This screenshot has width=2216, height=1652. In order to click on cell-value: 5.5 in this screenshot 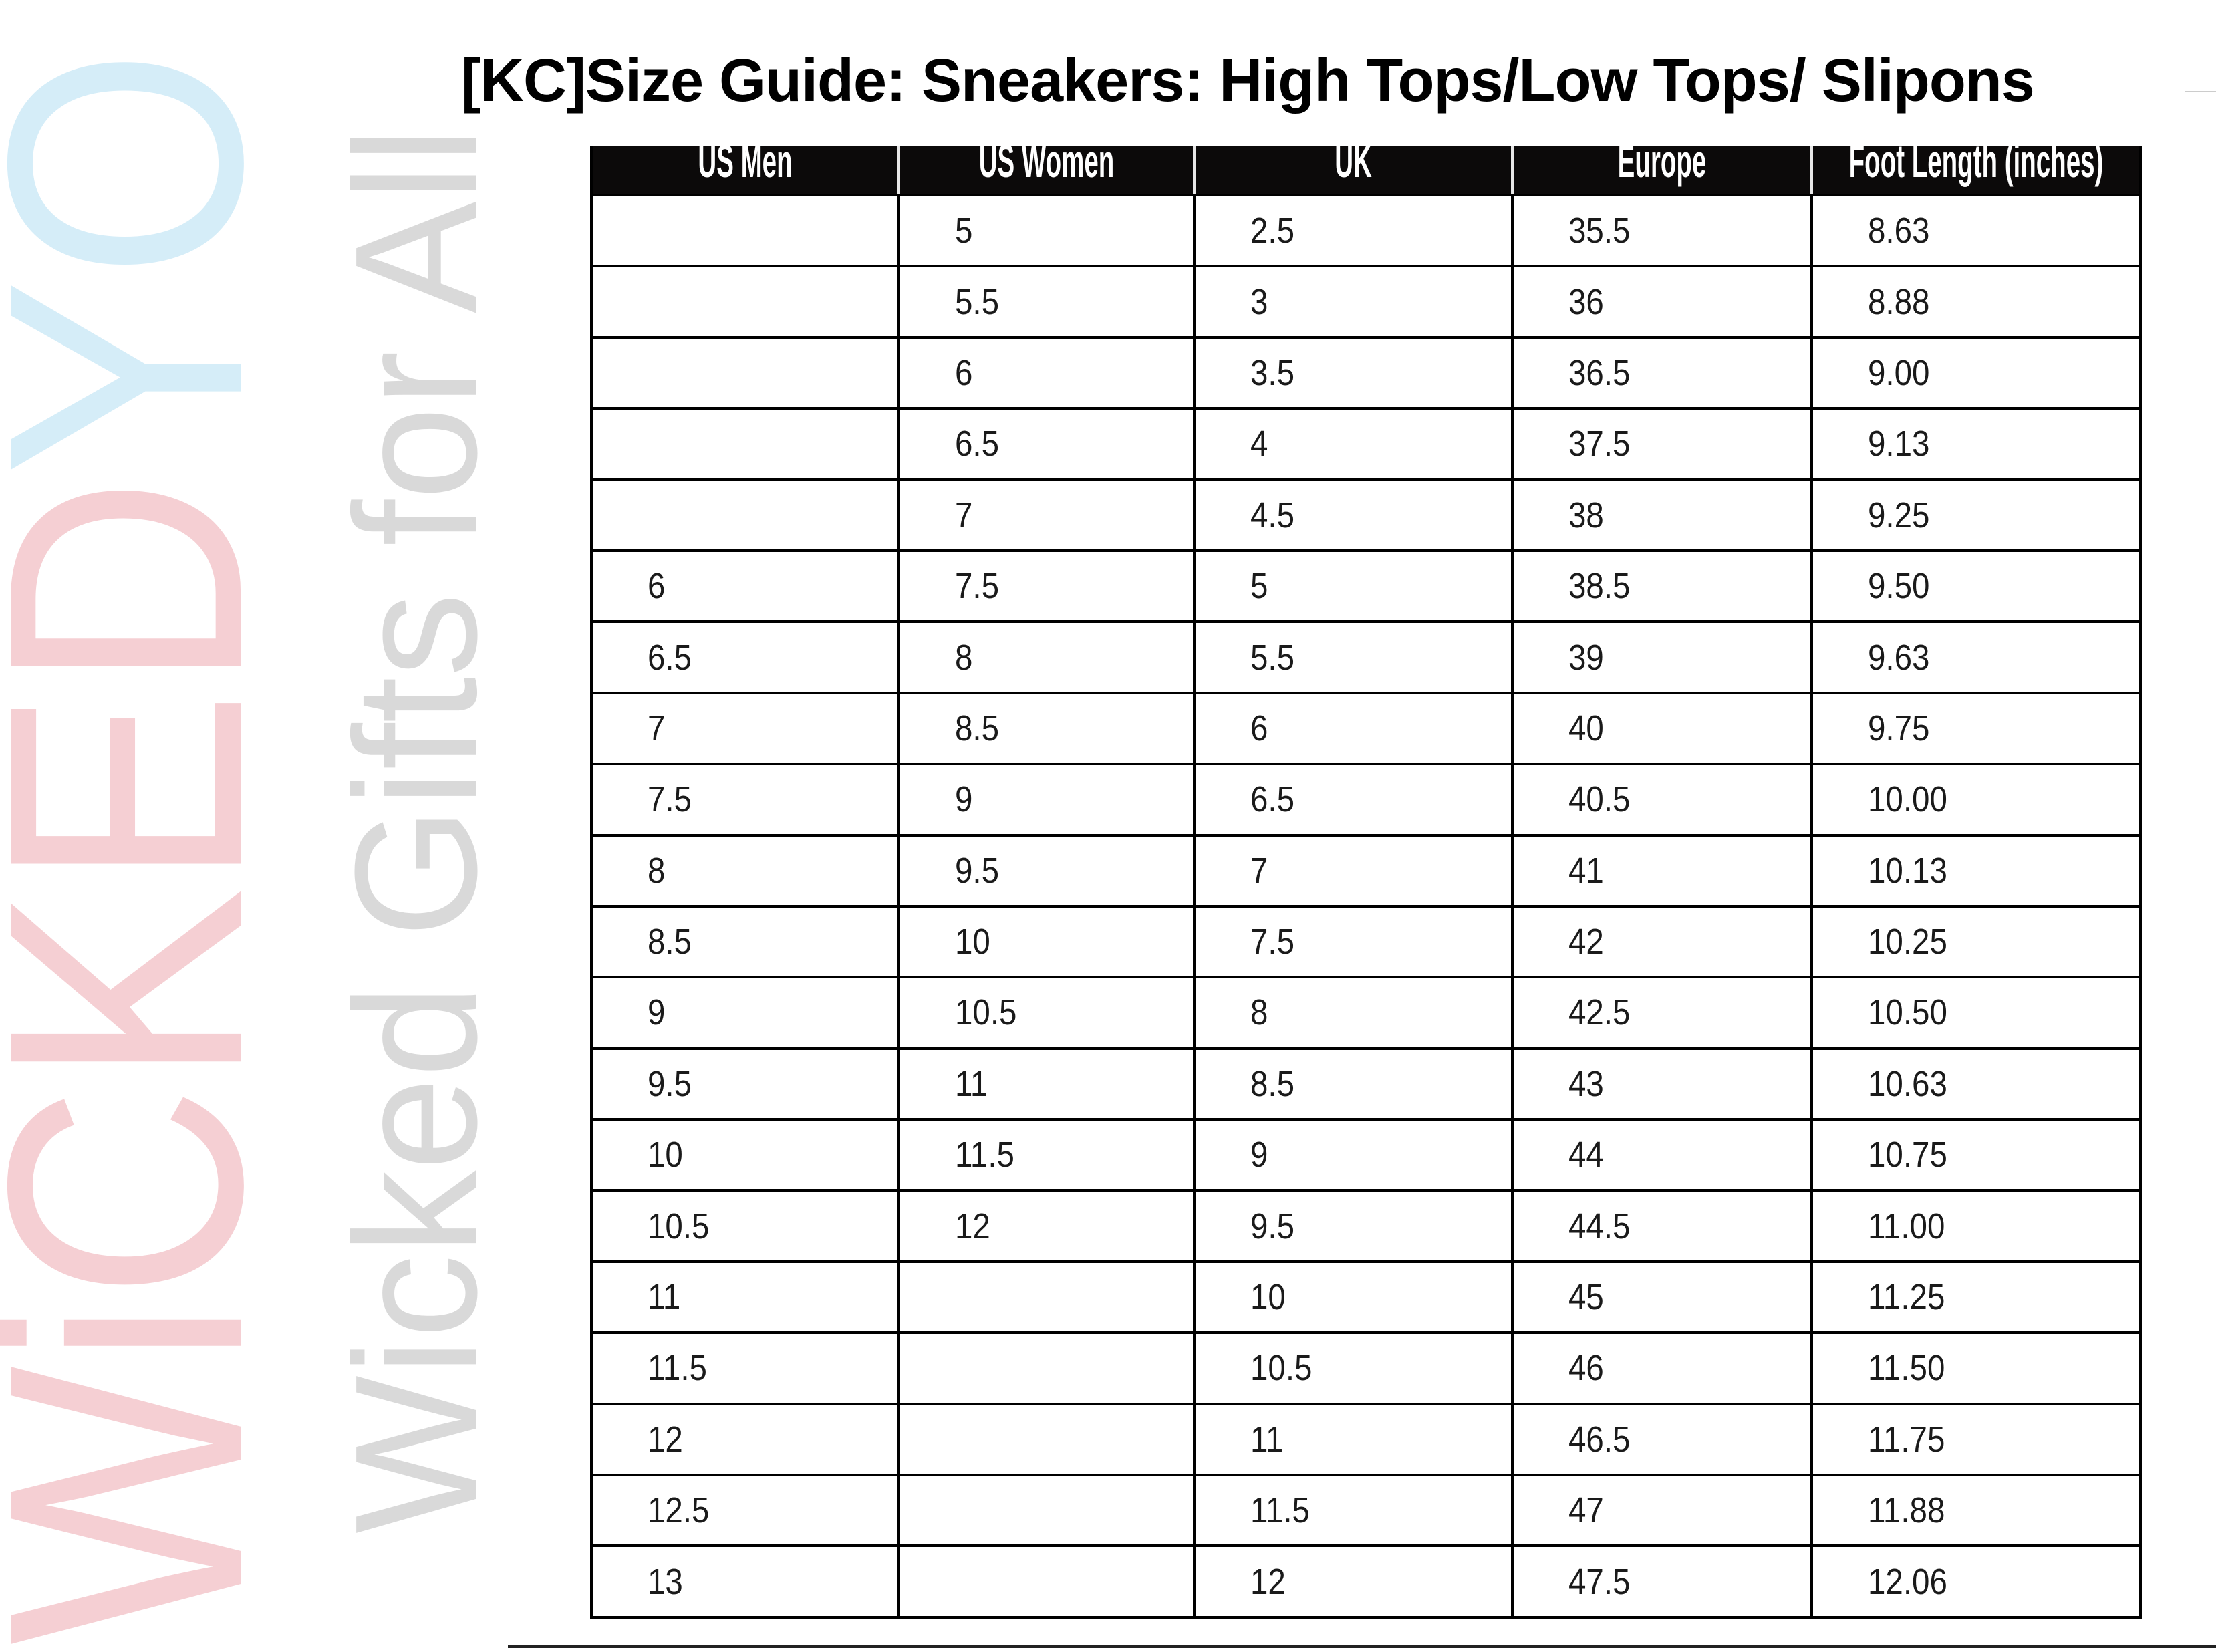, I will do `click(1272, 657)`.